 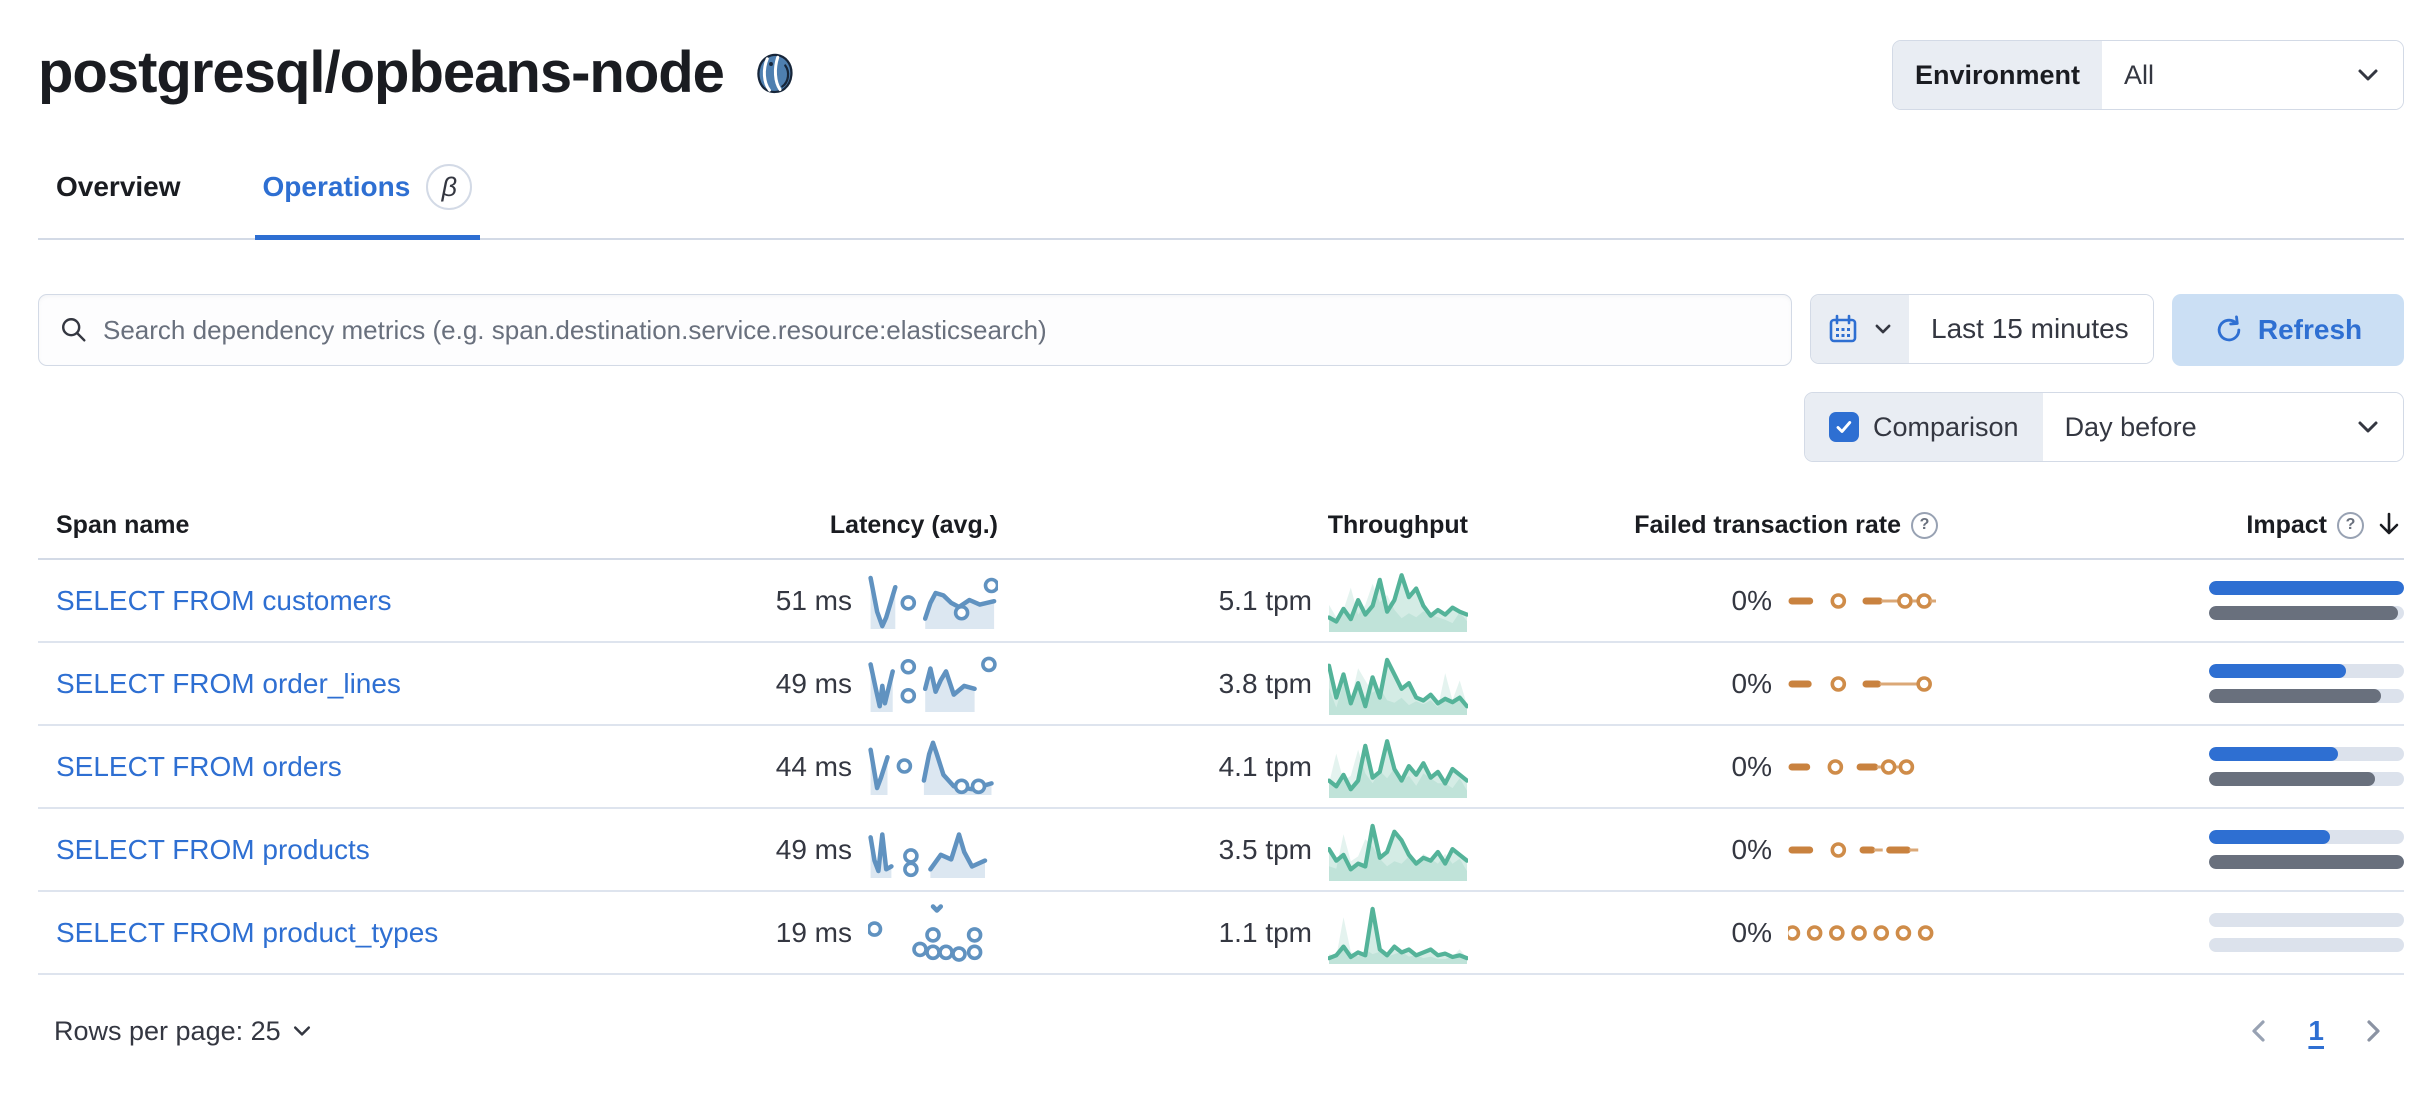 I want to click on refresh-button: Refresh, so click(x=2288, y=330).